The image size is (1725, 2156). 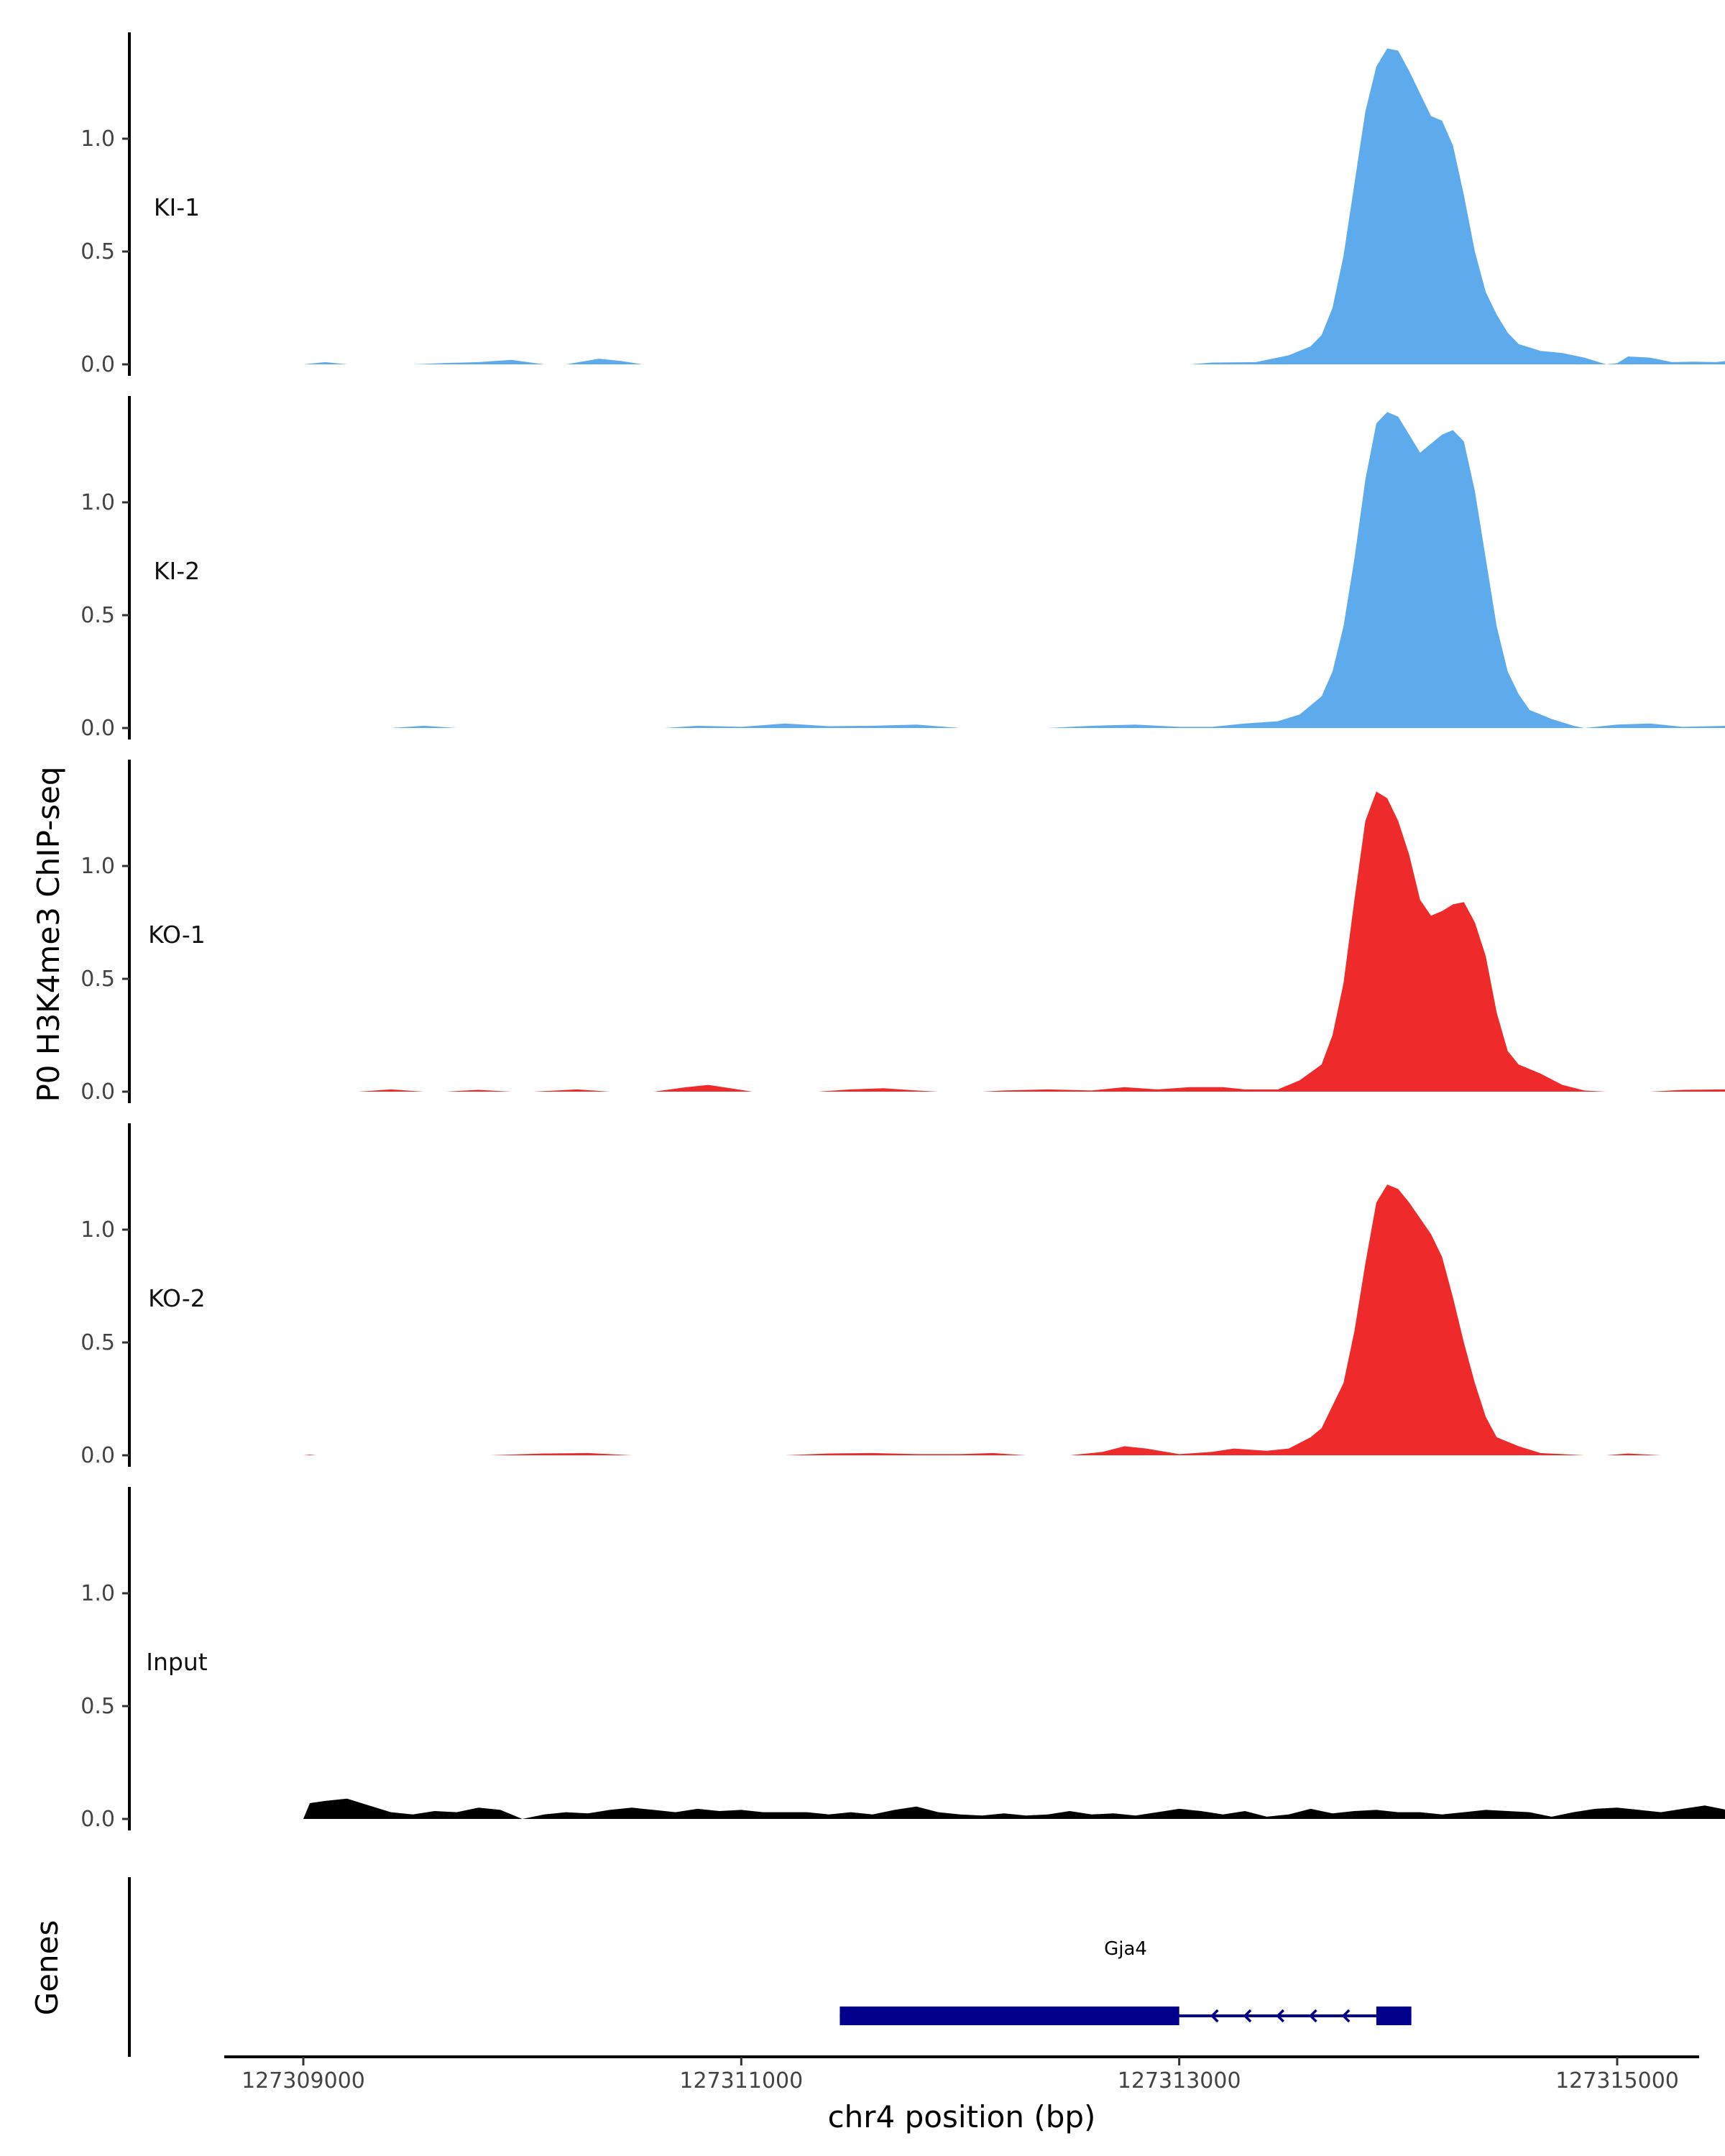 I want to click on genes-axis-title: Genes, so click(x=47, y=1968).